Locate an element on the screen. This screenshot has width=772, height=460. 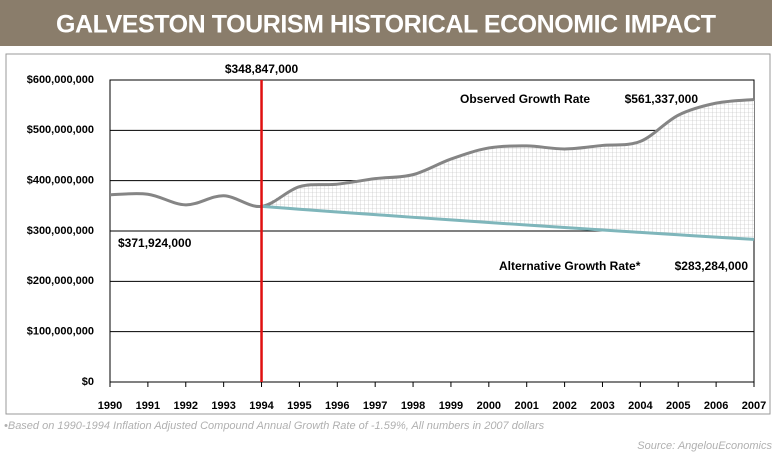
data-label: $348,847,000 is located at coordinates (262, 69).